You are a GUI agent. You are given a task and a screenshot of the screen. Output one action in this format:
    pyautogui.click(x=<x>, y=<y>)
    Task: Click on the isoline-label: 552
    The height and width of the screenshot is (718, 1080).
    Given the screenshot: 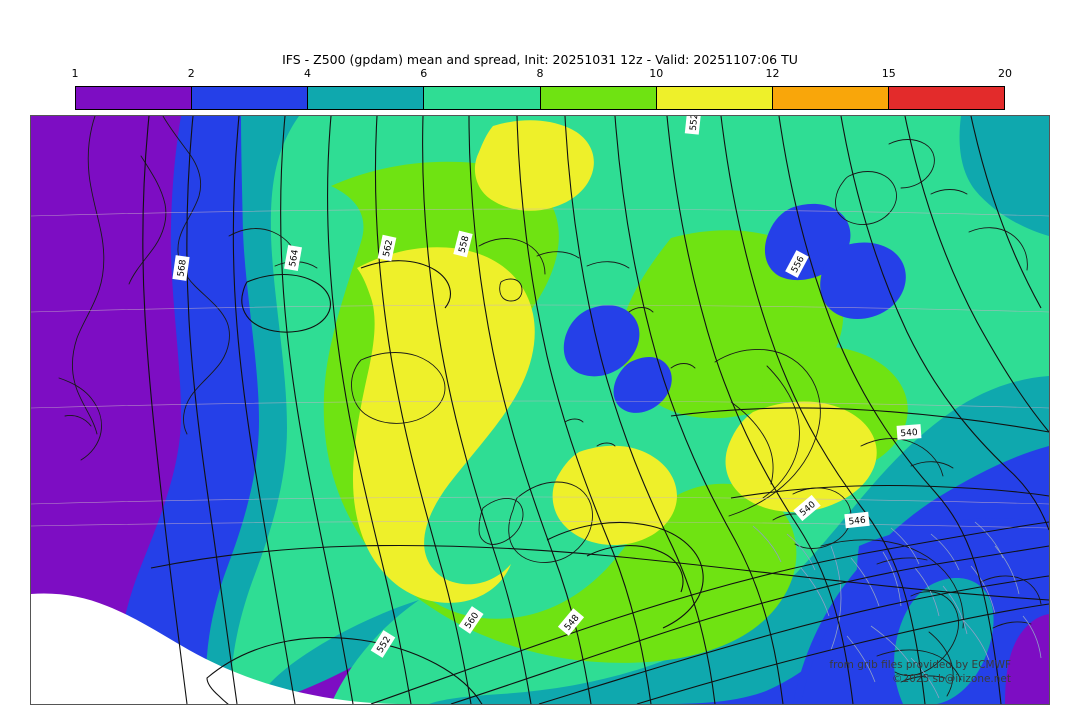 What is the action you would take?
    pyautogui.click(x=693, y=125)
    